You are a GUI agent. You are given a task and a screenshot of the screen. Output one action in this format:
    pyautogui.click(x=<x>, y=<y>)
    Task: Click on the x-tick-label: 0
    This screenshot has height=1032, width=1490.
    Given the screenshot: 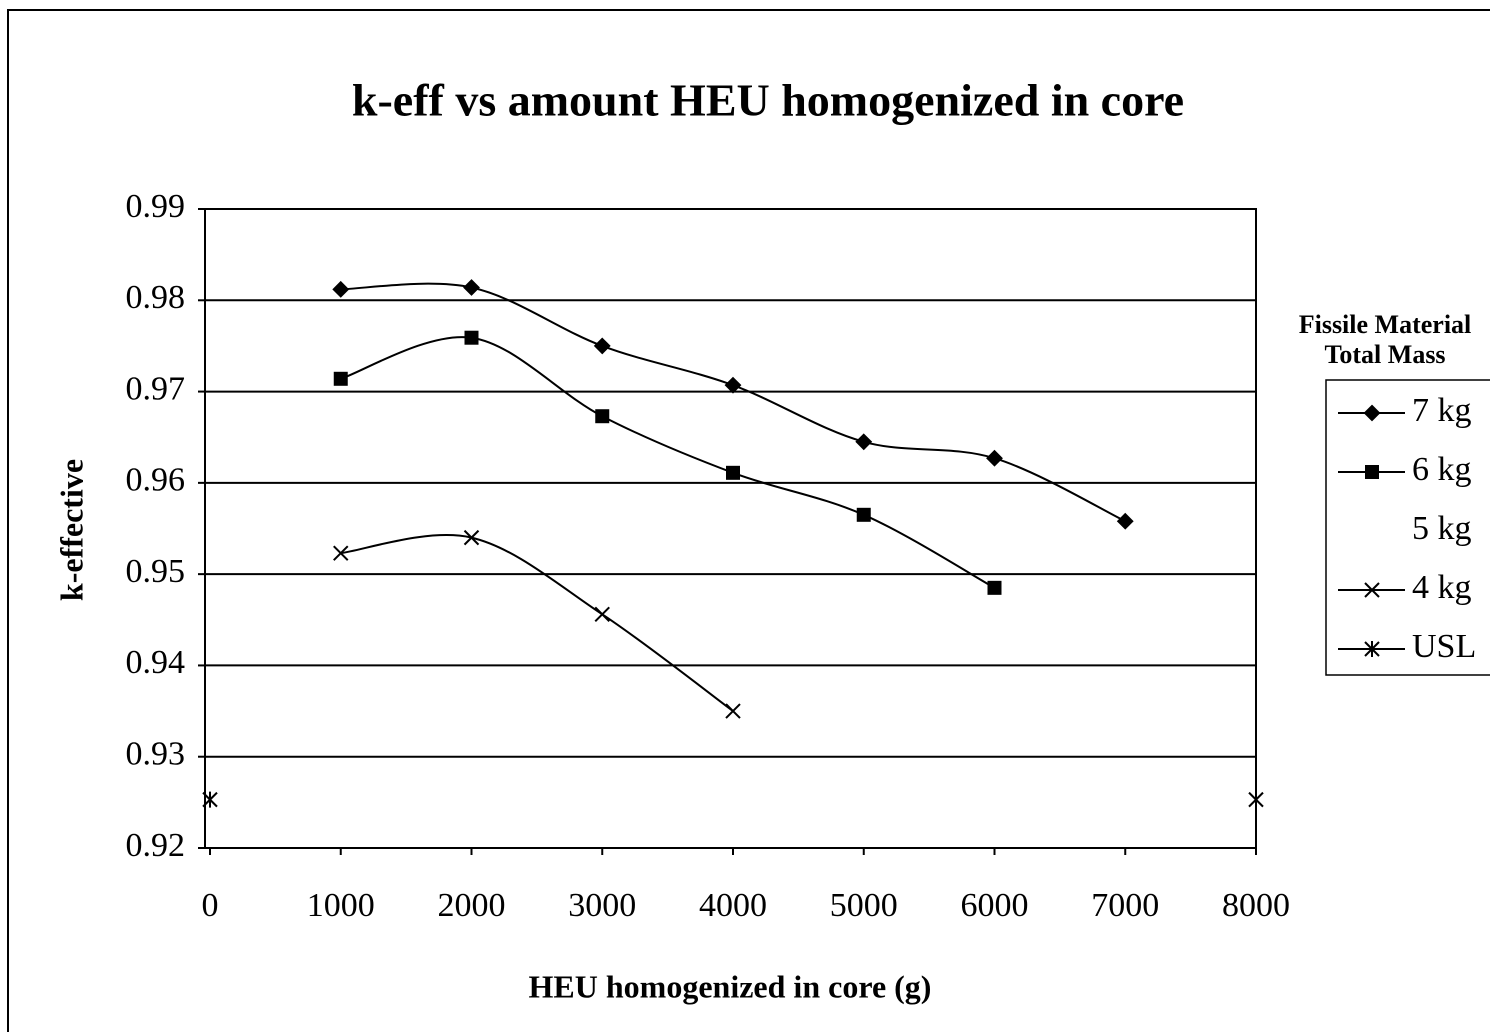 What is the action you would take?
    pyautogui.click(x=210, y=905)
    